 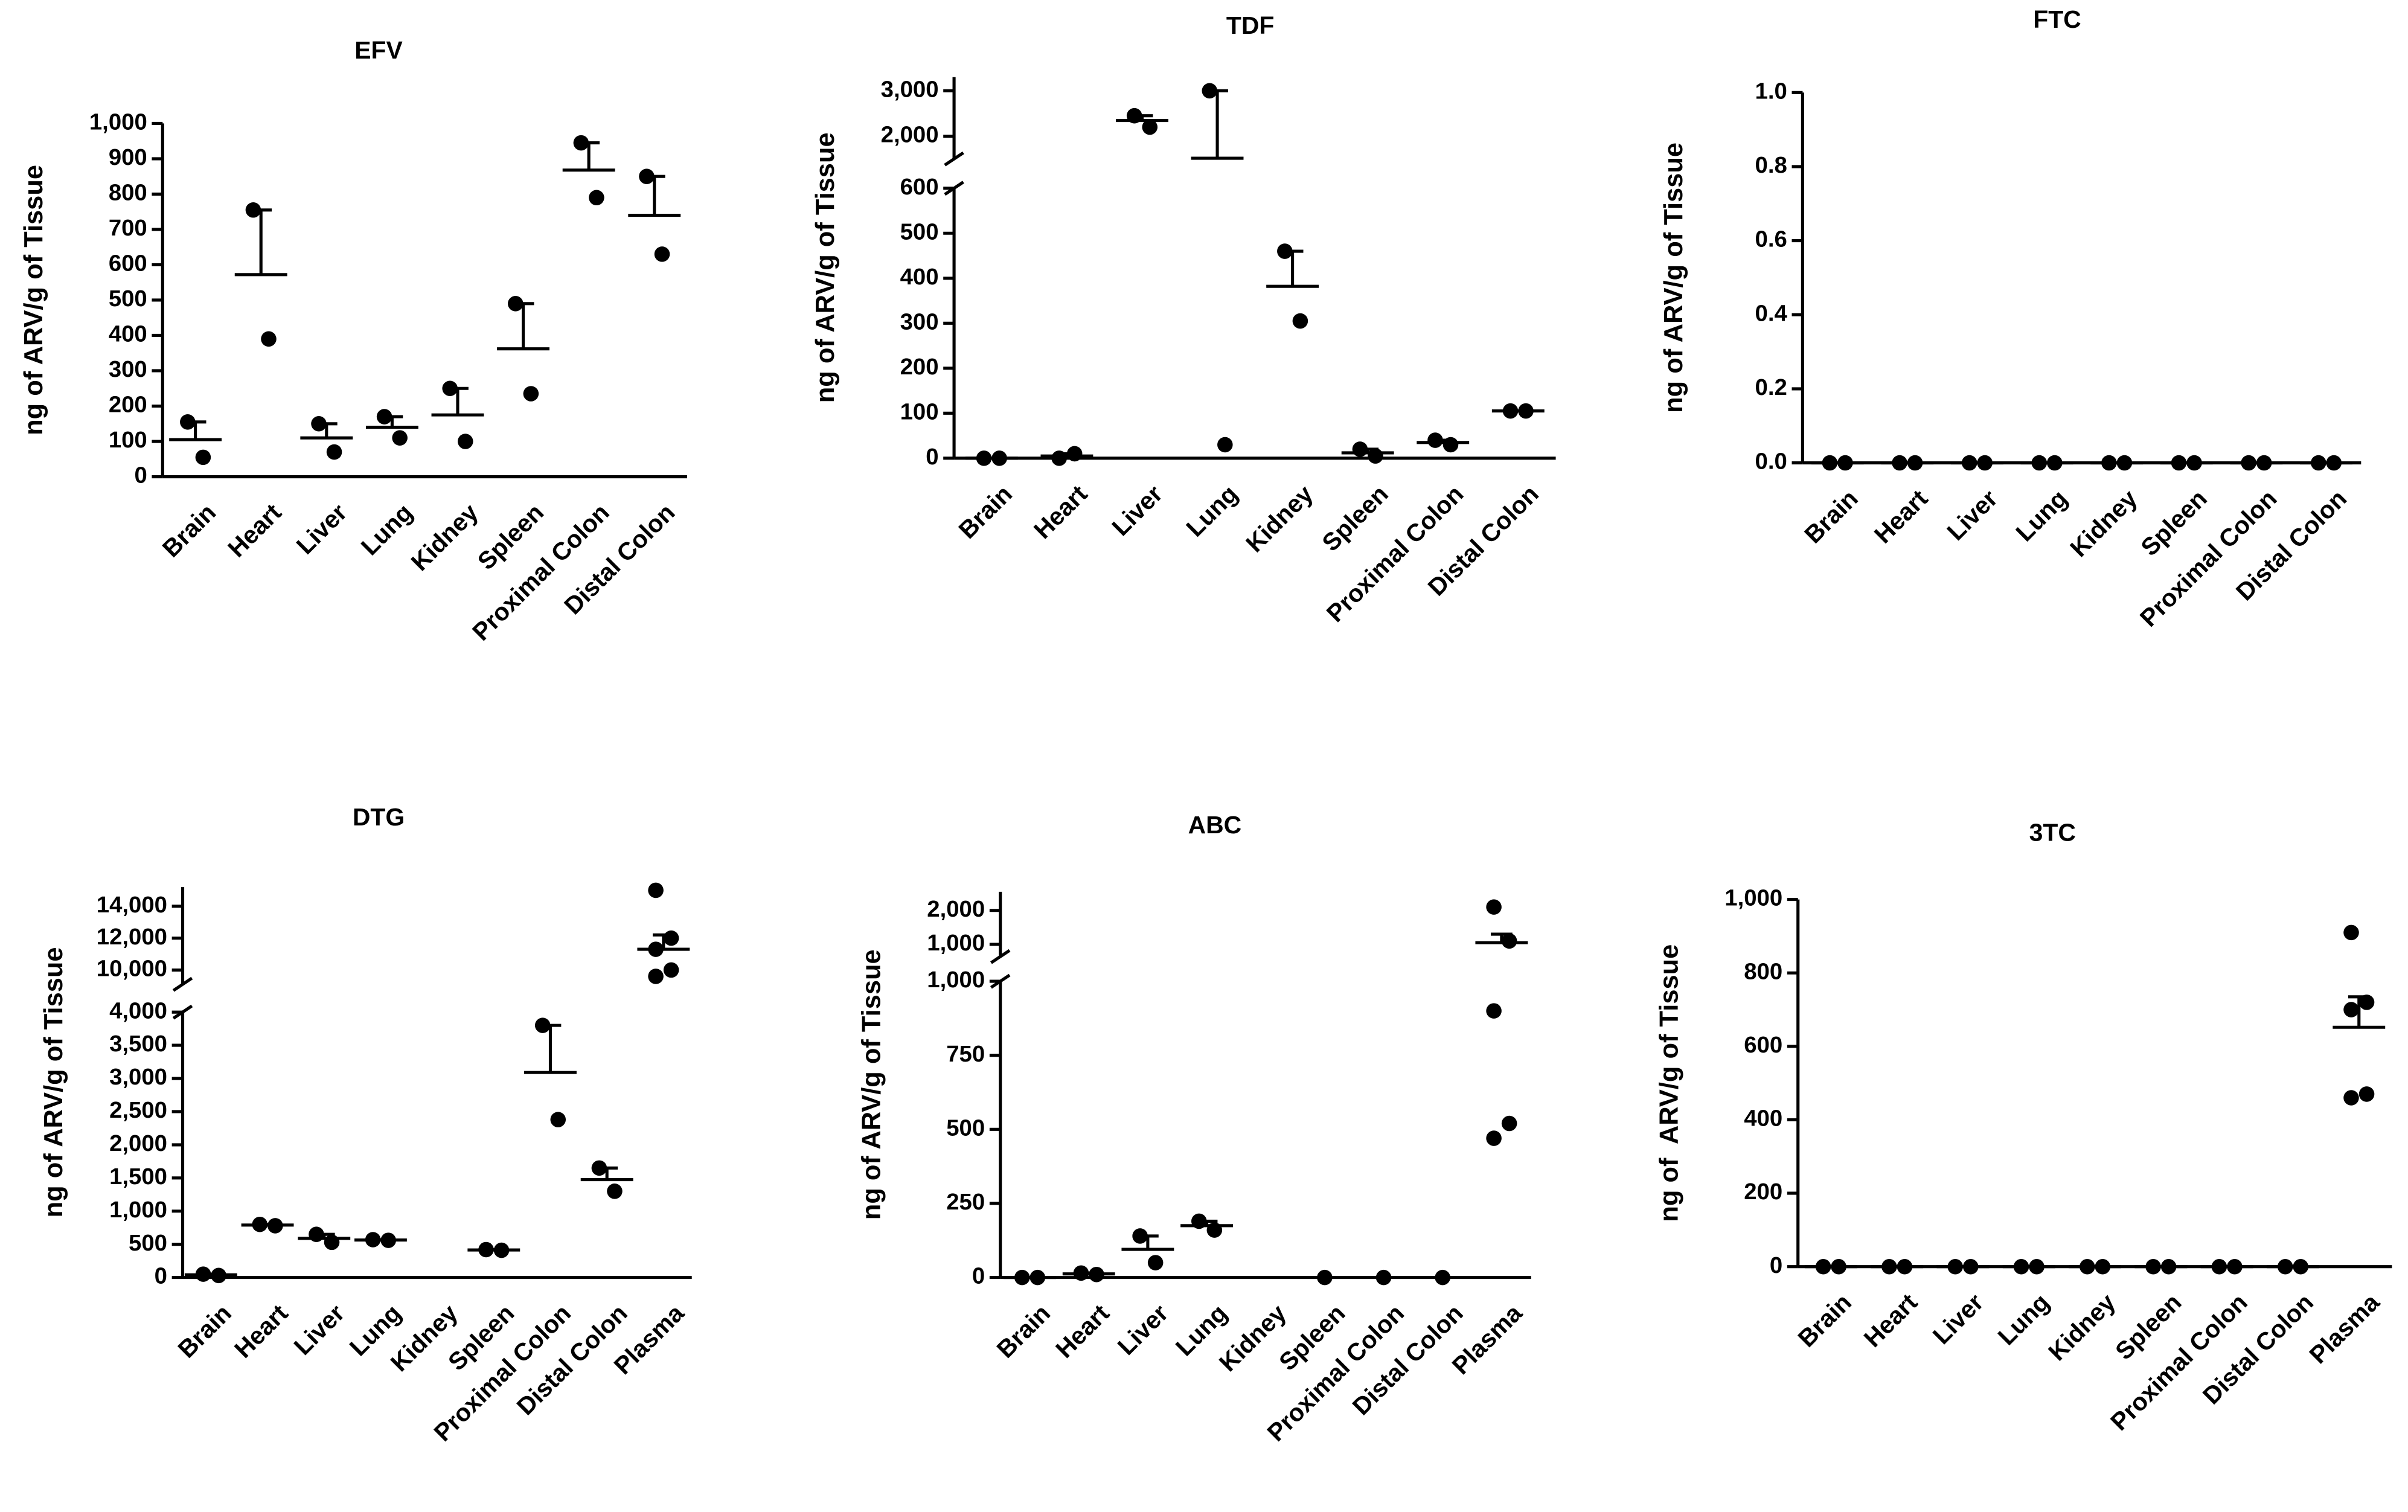 What do you see at coordinates (128, 157) in the screenshot?
I see `y-tick-label: 900` at bounding box center [128, 157].